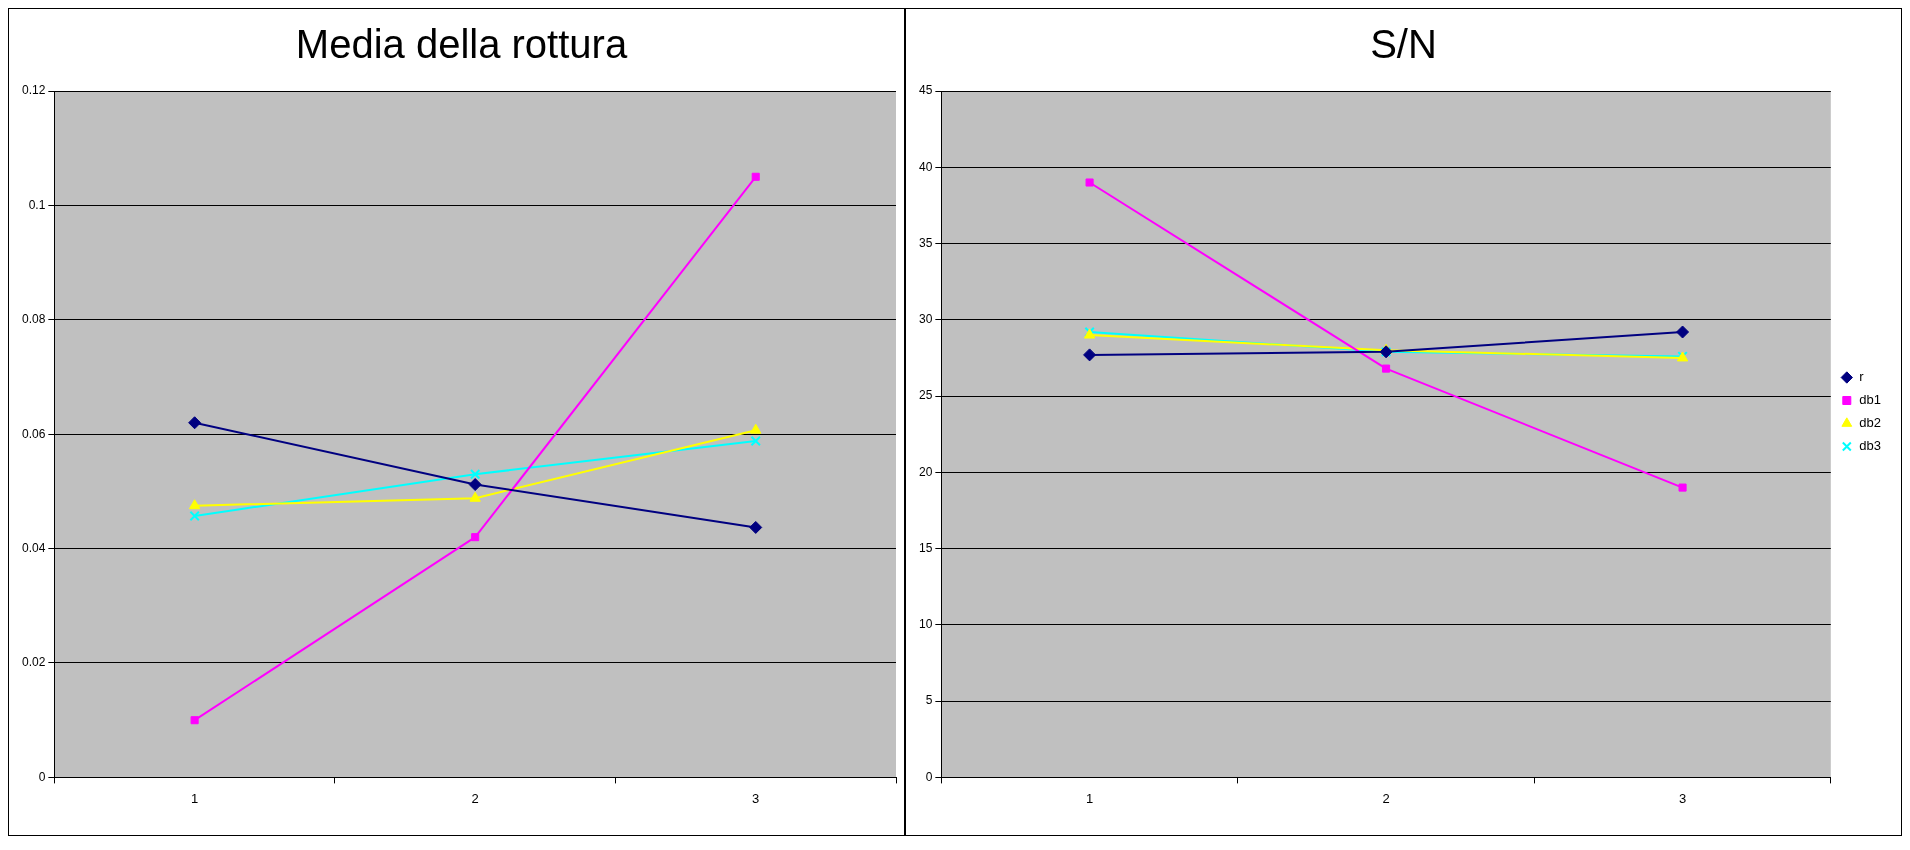 The width and height of the screenshot is (1910, 850). I want to click on chart-title: S/N, so click(1403, 44).